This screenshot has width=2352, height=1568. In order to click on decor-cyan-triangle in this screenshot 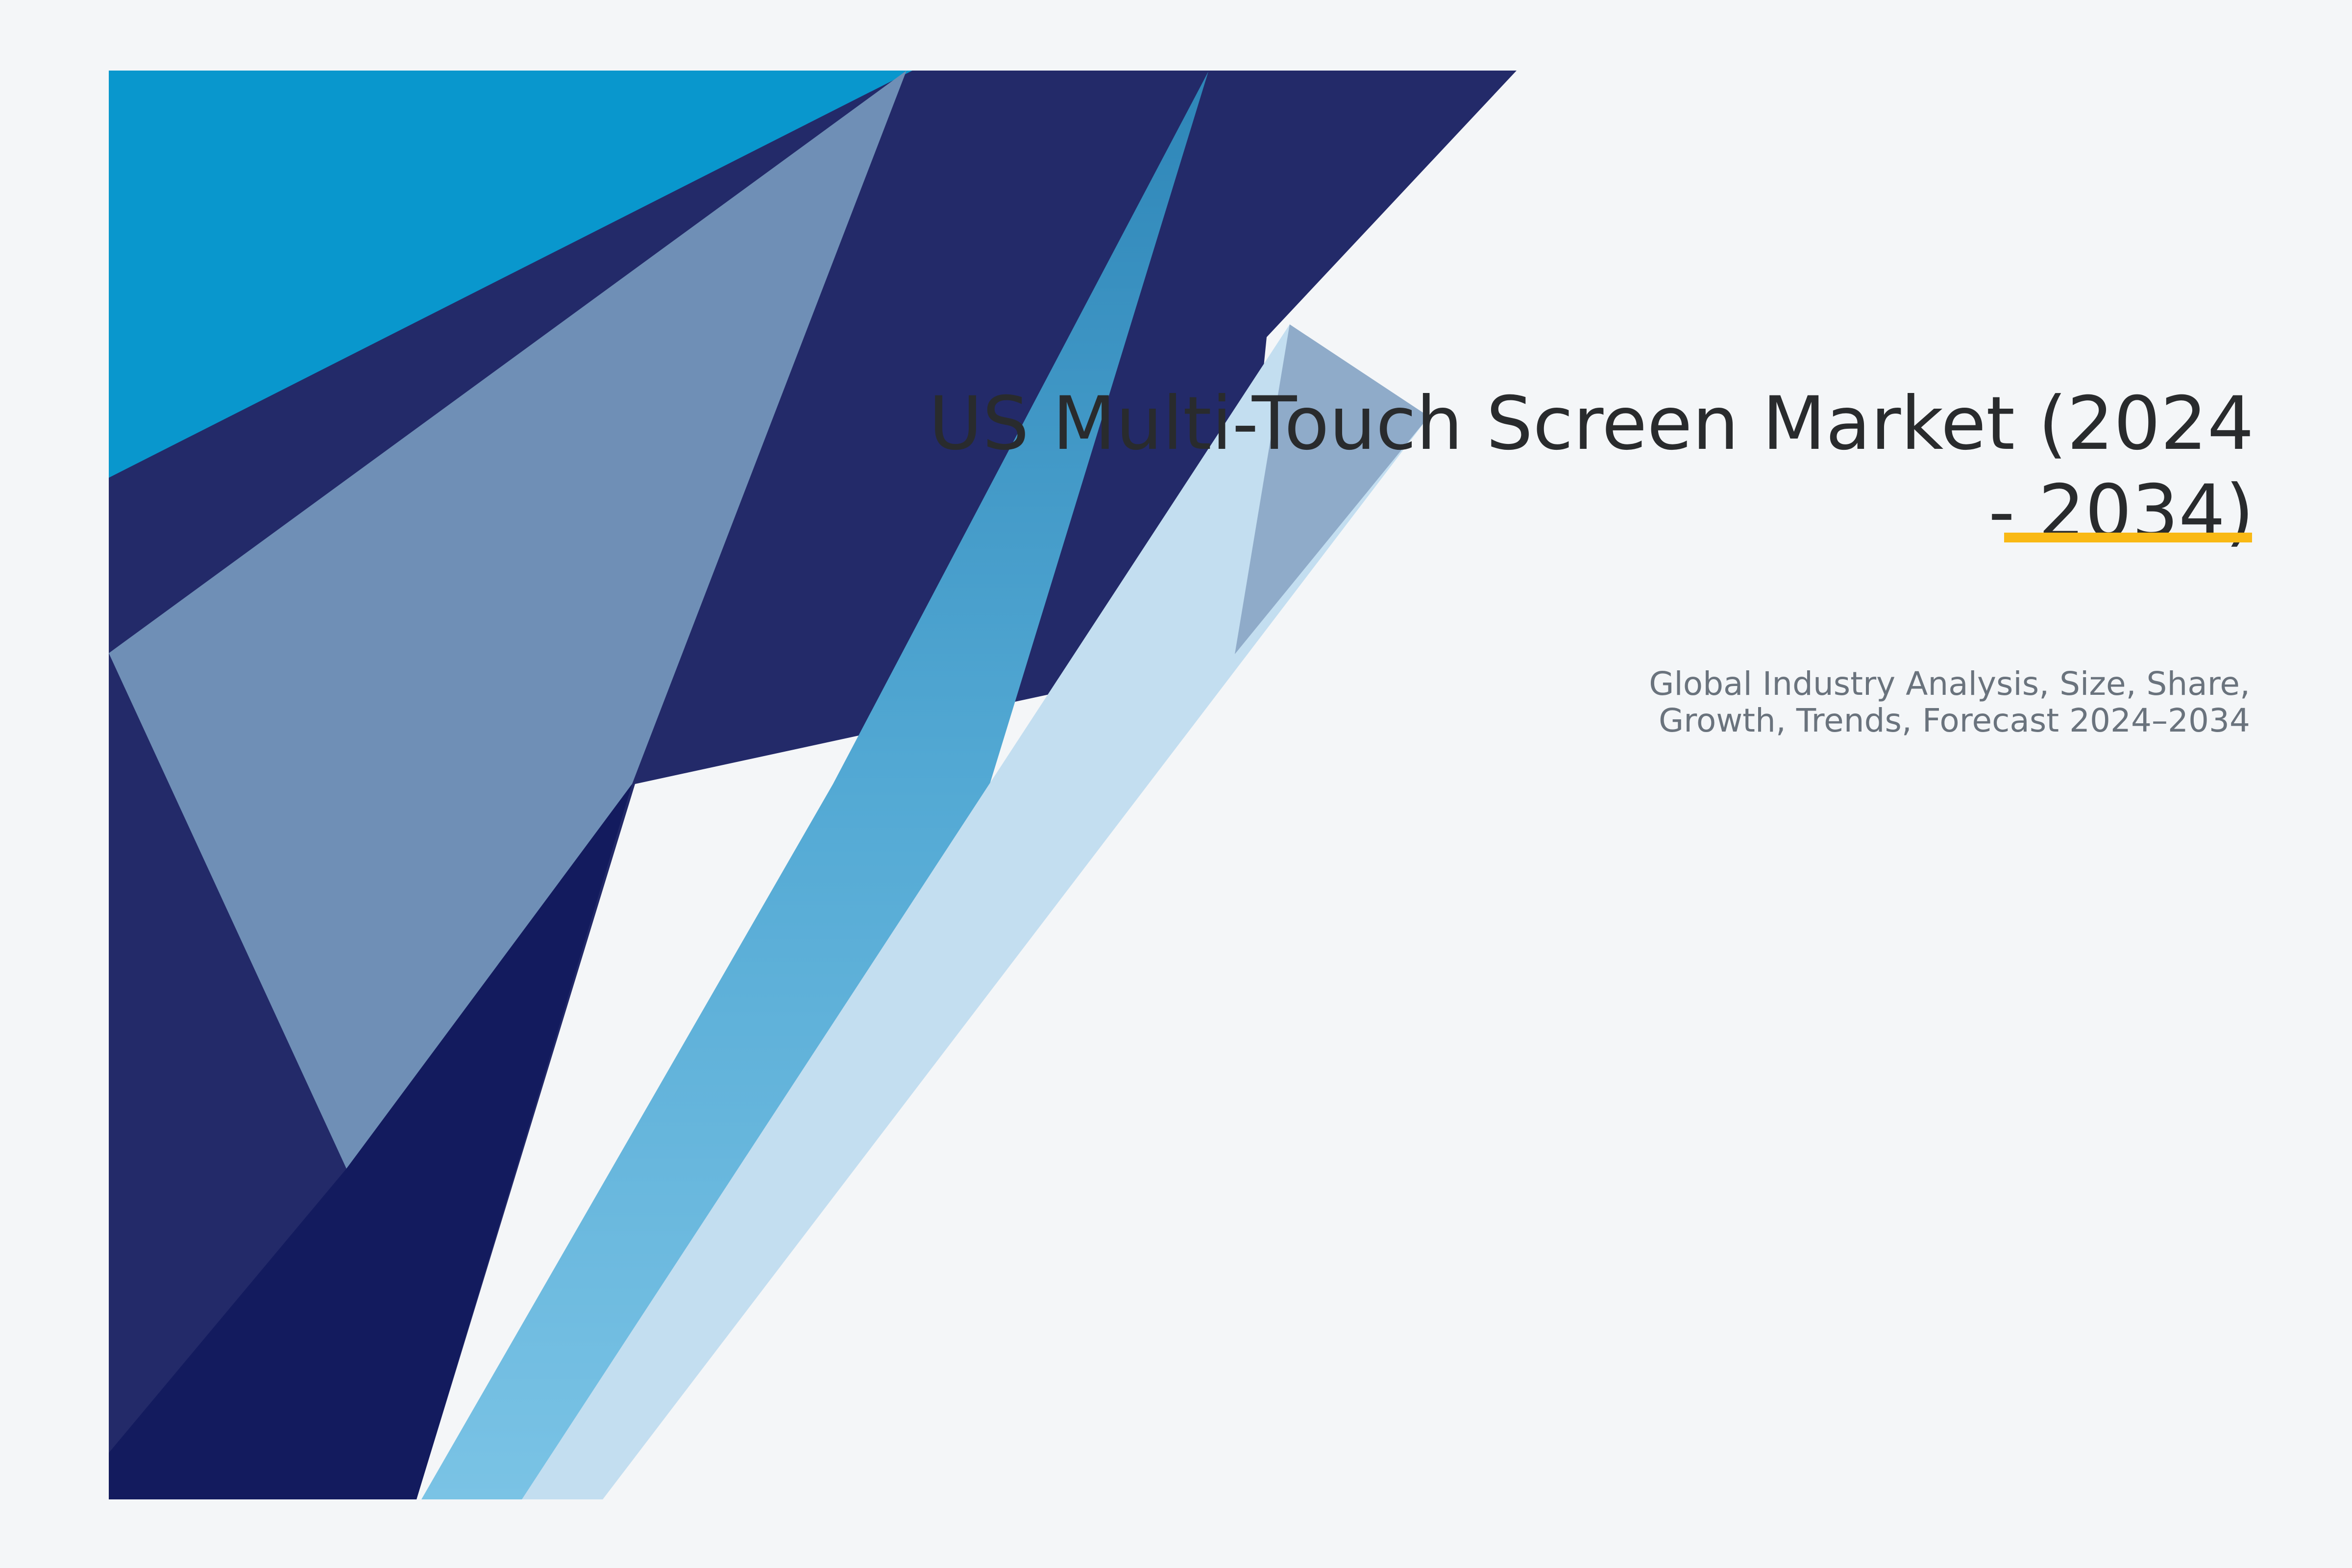, I will do `click(510, 274)`.